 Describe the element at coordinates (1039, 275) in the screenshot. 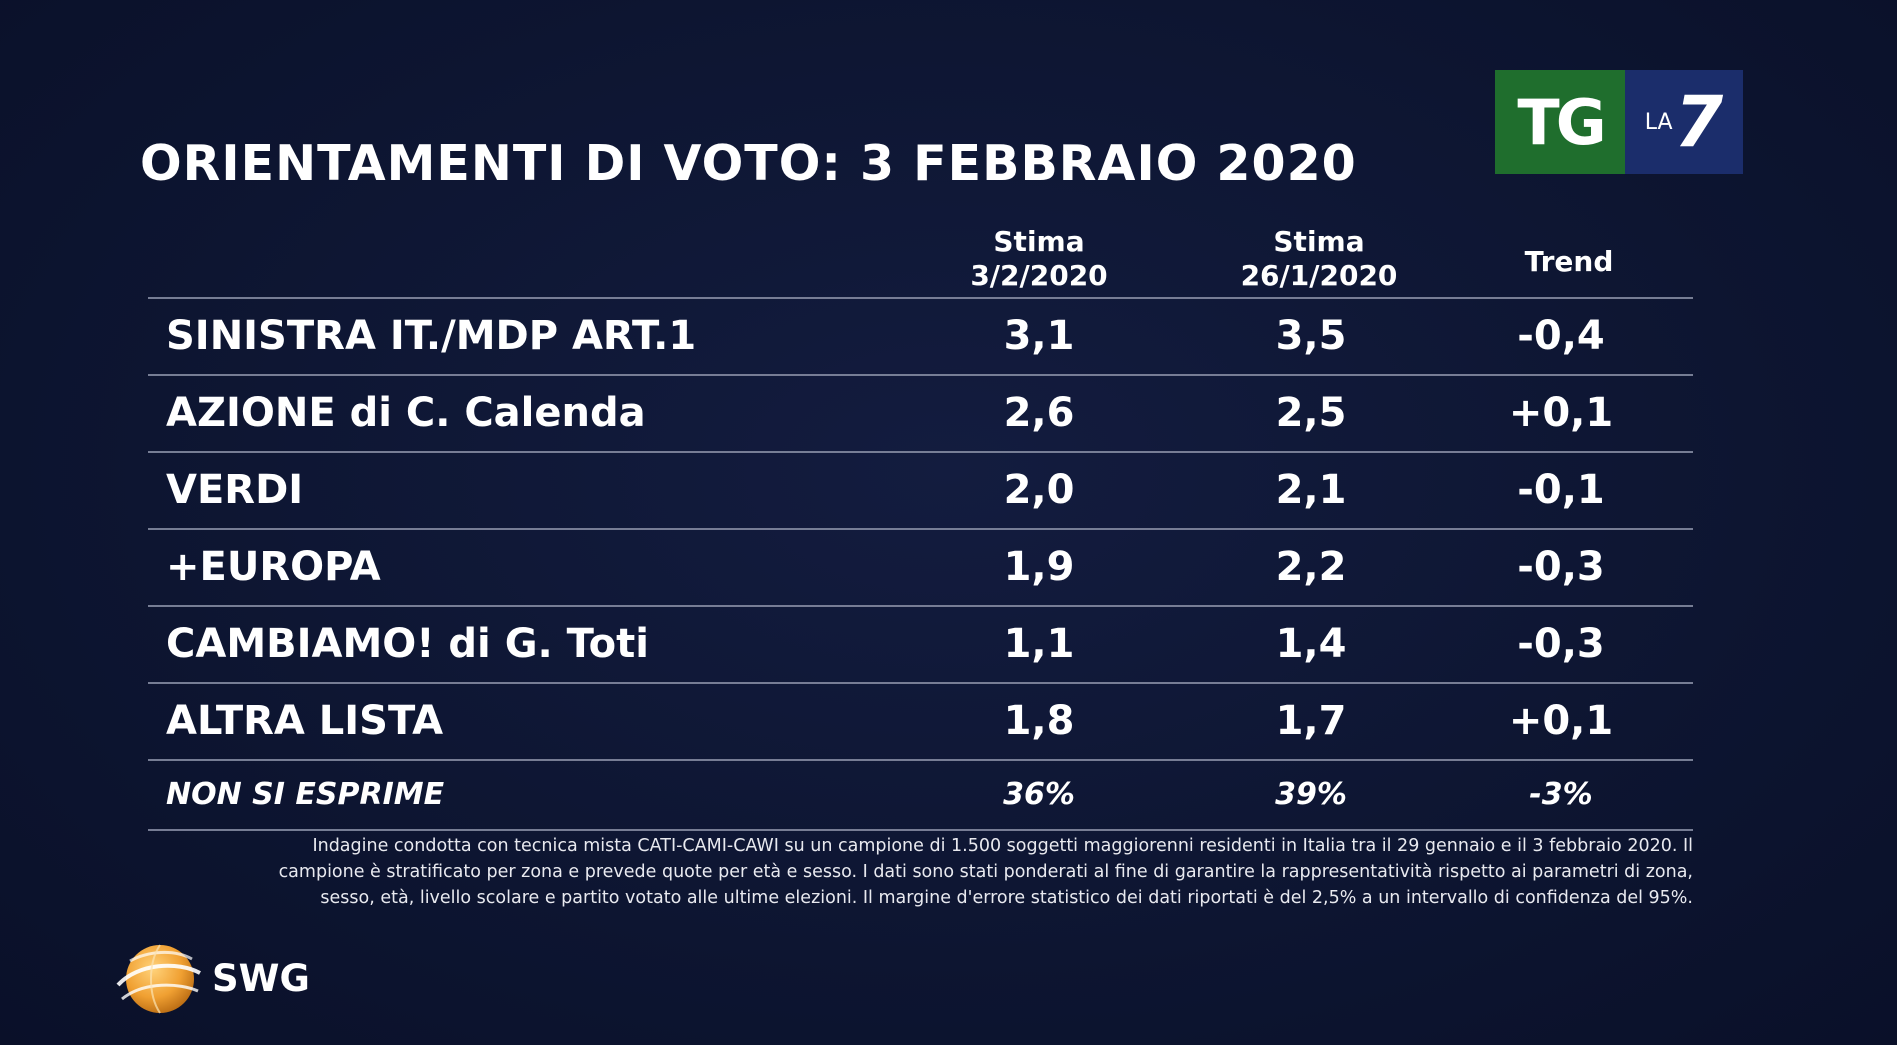

I see `column-header-line: 3/2/2020` at that location.